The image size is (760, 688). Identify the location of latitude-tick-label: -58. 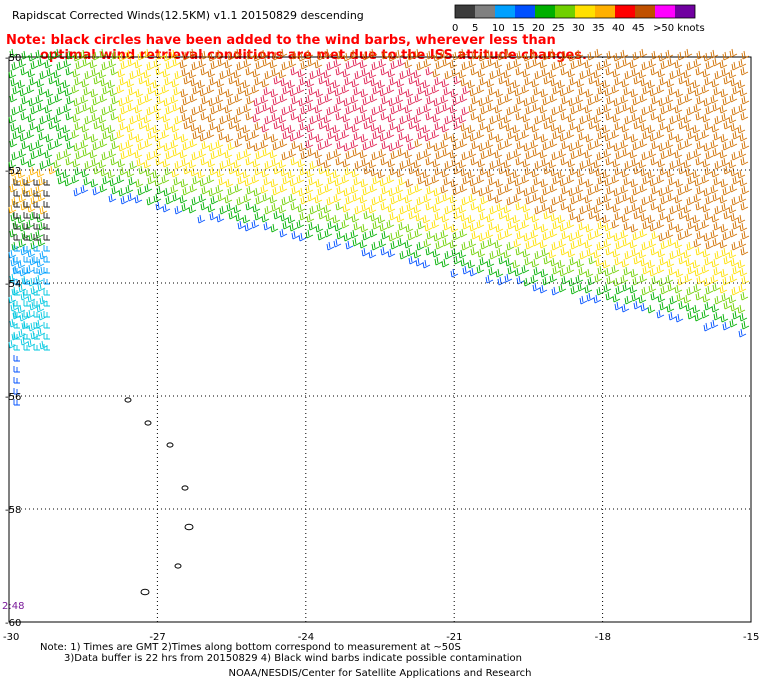
(13, 510).